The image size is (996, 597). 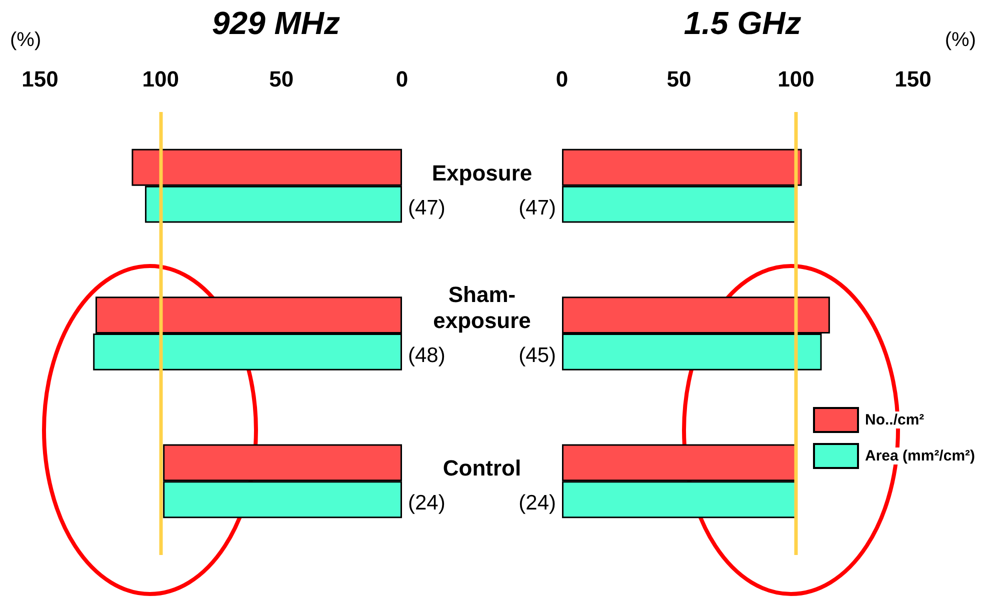 What do you see at coordinates (920, 456) in the screenshot?
I see `legend-label: Area (mm²/cm²)` at bounding box center [920, 456].